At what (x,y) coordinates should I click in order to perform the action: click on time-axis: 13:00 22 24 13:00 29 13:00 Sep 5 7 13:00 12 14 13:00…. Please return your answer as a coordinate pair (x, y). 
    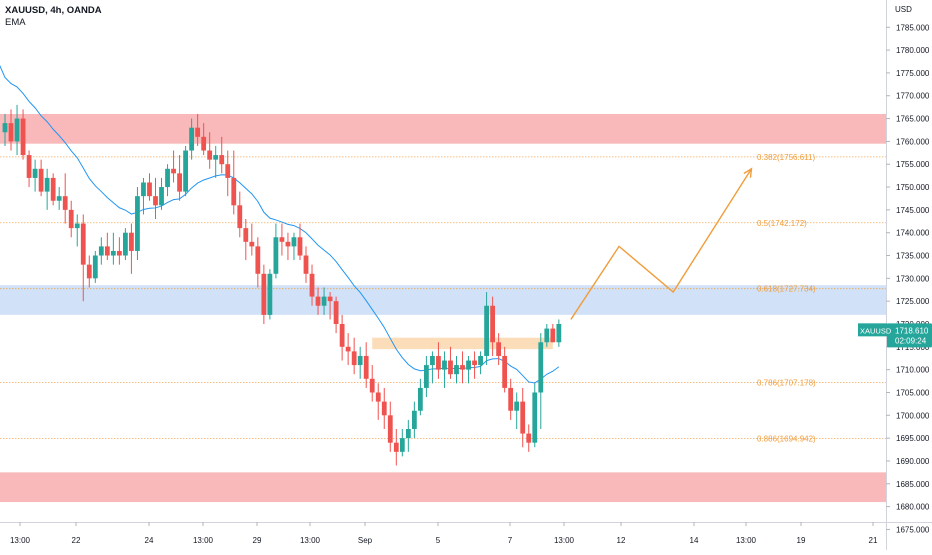
    Looking at the image, I should click on (444, 533).